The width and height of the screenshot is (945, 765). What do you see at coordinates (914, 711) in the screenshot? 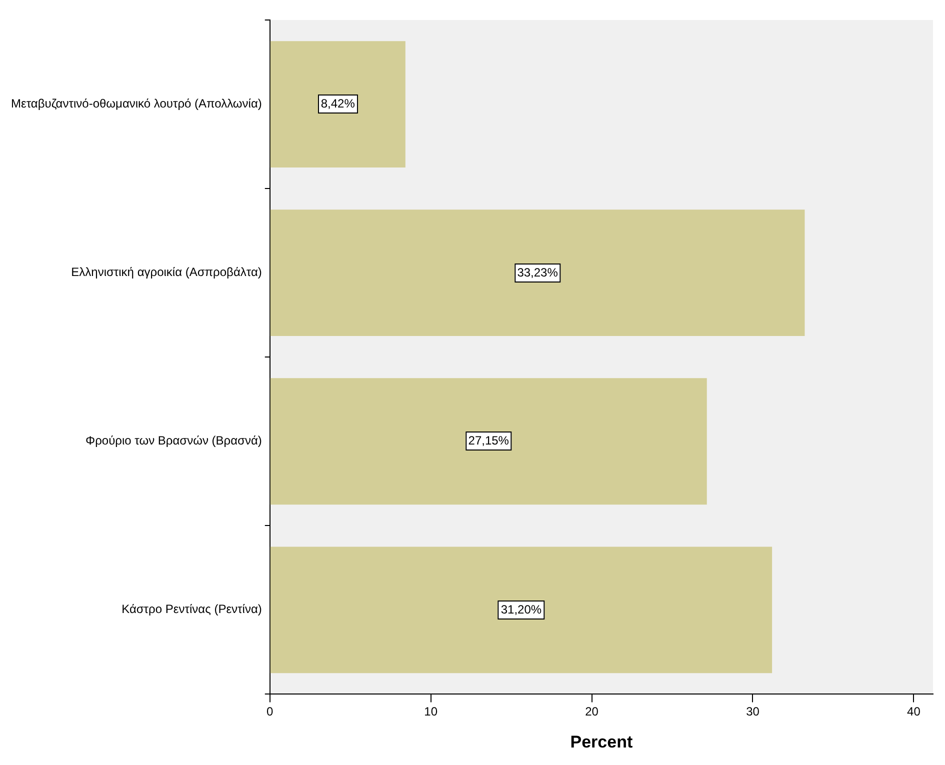
I see `x-tick-label: 40` at bounding box center [914, 711].